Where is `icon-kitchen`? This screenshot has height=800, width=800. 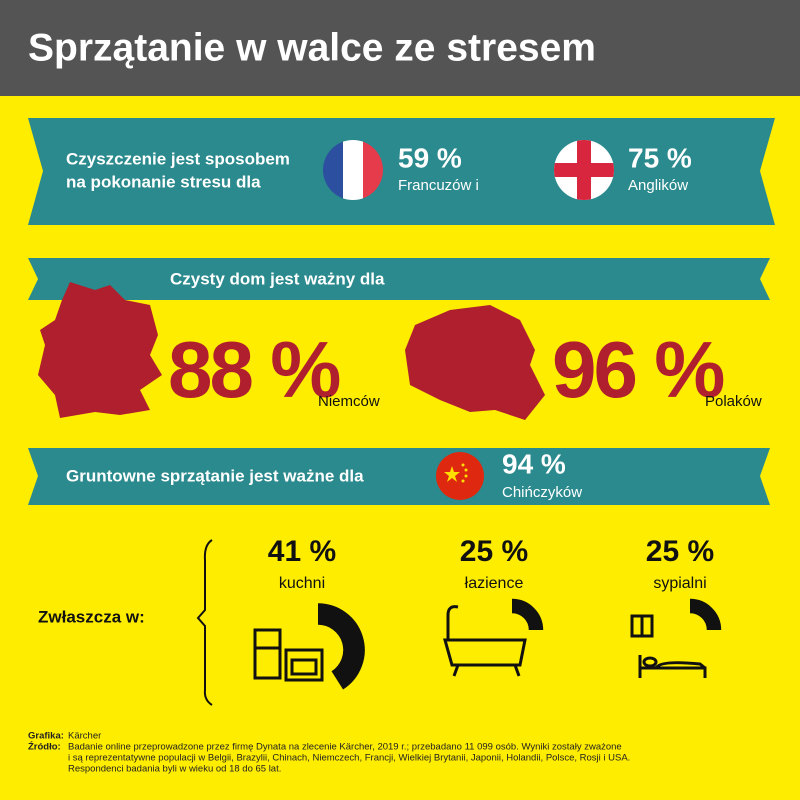
icon-kitchen is located at coordinates (288, 655).